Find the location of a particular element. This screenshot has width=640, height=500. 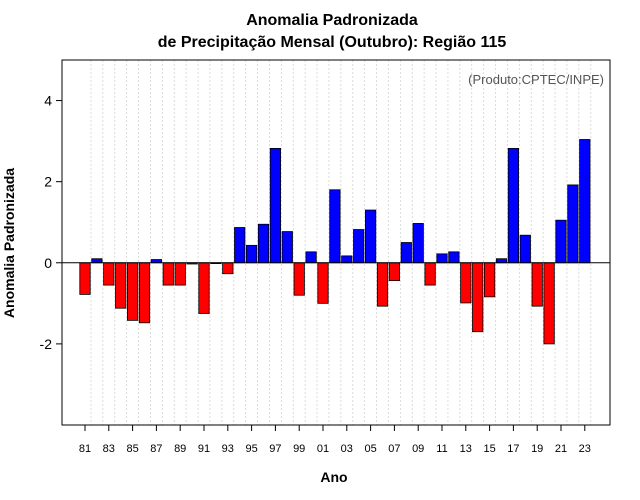

x-tick-label: 05 is located at coordinates (370, 449).